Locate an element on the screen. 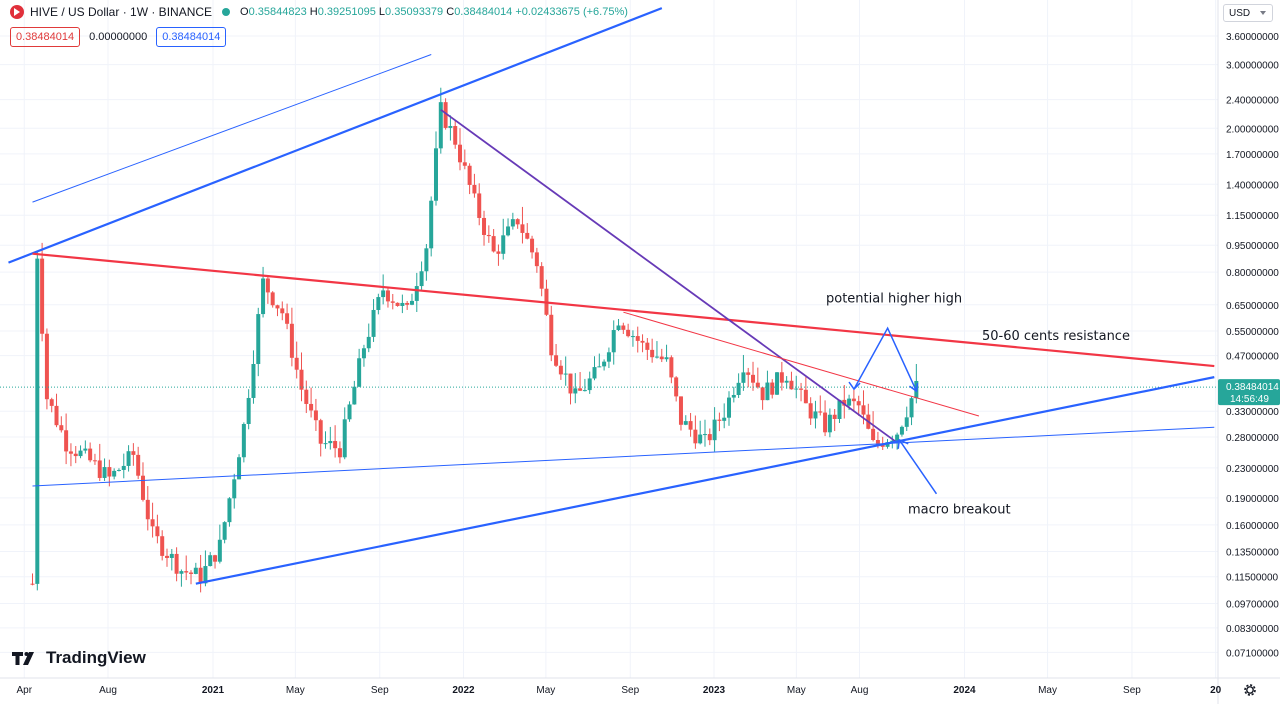 The image size is (1280, 704). red-thin is located at coordinates (801, 364).